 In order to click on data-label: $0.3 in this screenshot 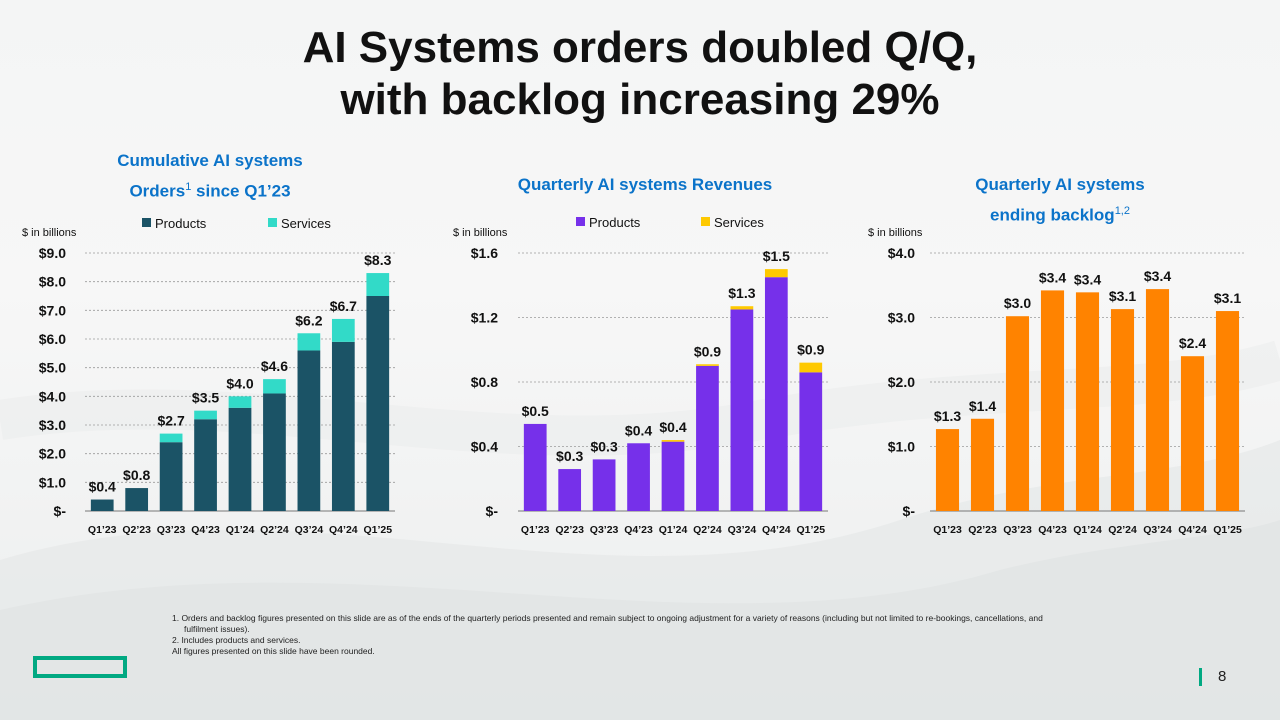, I will do `click(569, 456)`.